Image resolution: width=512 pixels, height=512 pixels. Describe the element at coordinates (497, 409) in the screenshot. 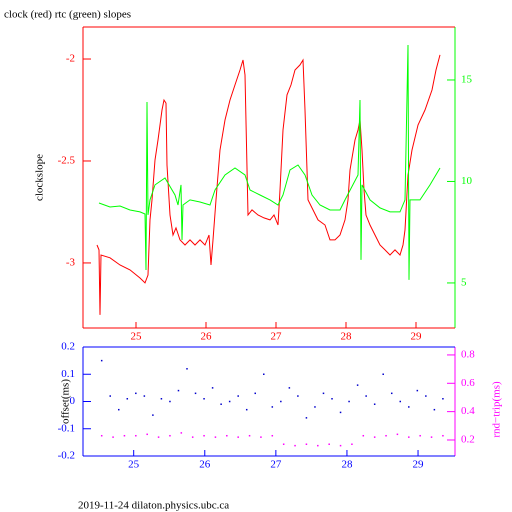

I see `y2-axis-label: rnd−trip(ms)` at that location.